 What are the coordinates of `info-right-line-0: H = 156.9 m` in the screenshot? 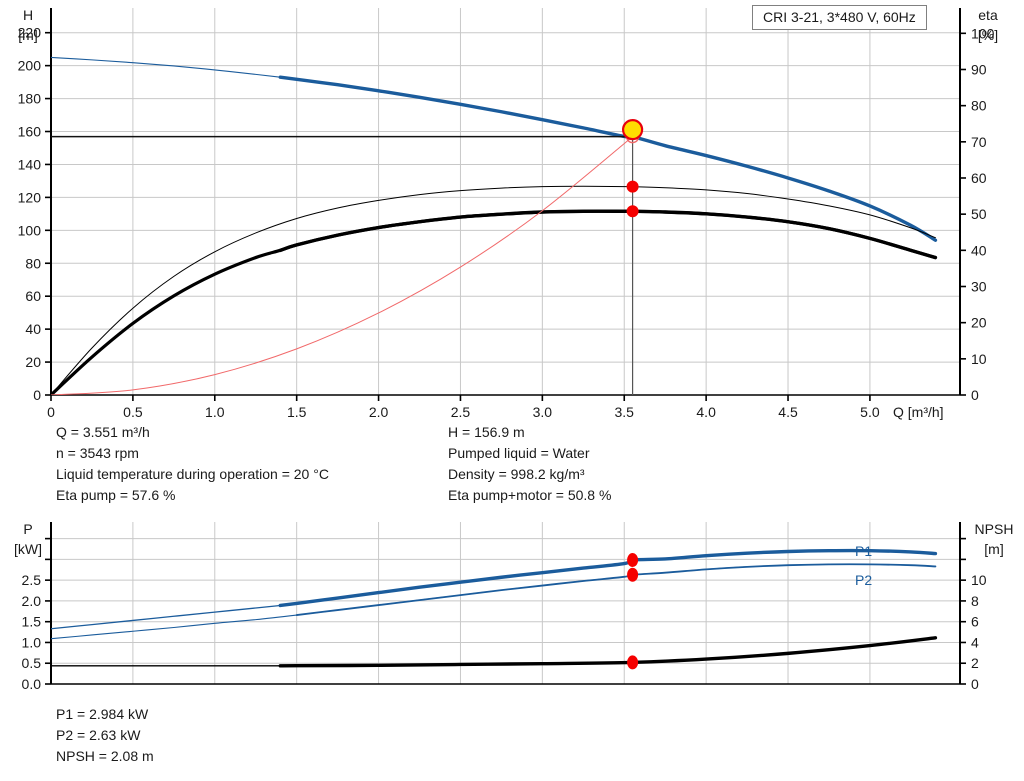 It's located at (486, 432).